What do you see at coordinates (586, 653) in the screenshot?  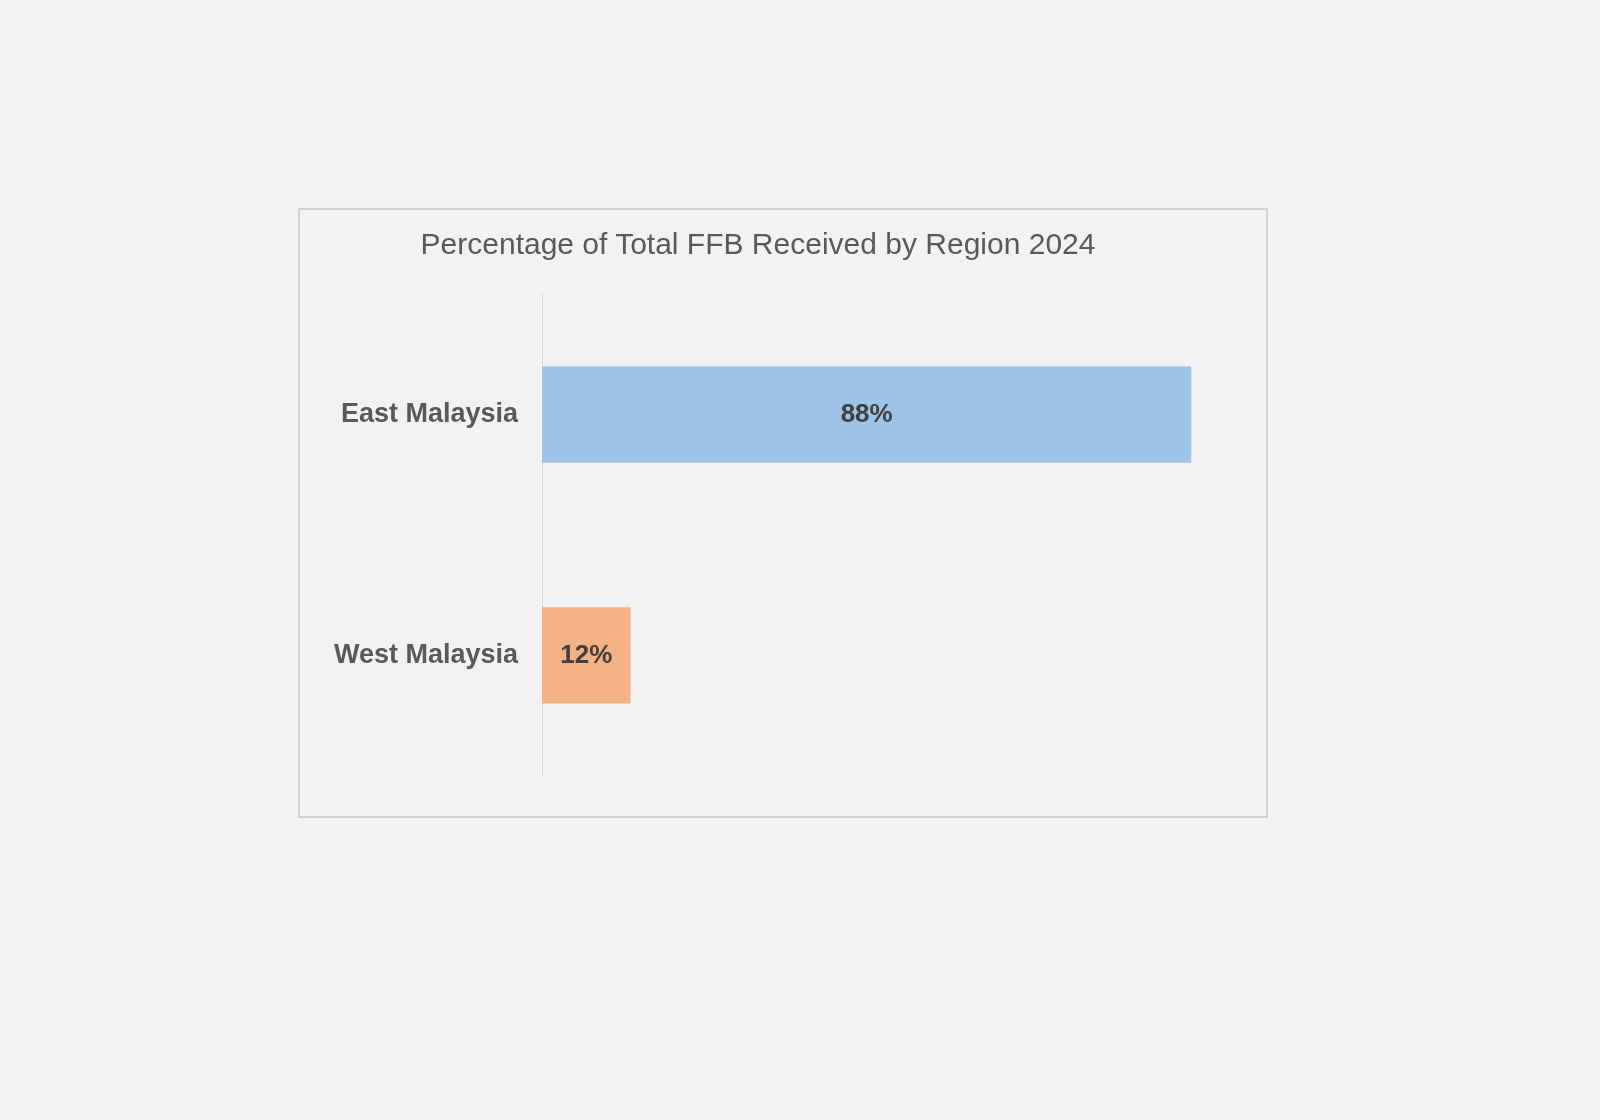 I see `data-label: 12%` at bounding box center [586, 653].